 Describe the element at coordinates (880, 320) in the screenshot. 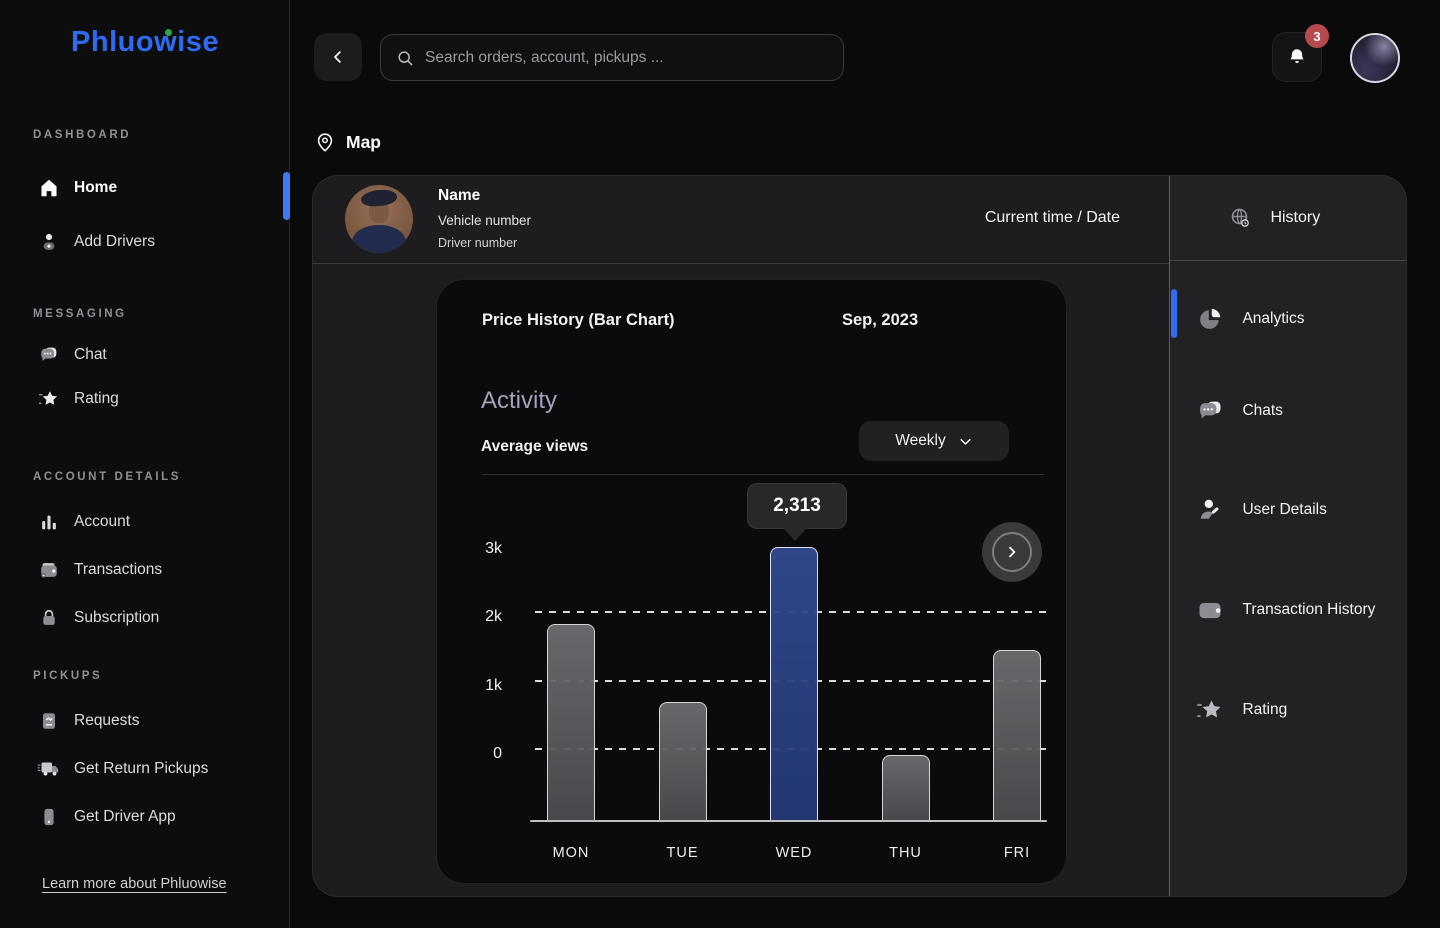

I see `chart-period: Sep, 2023` at that location.